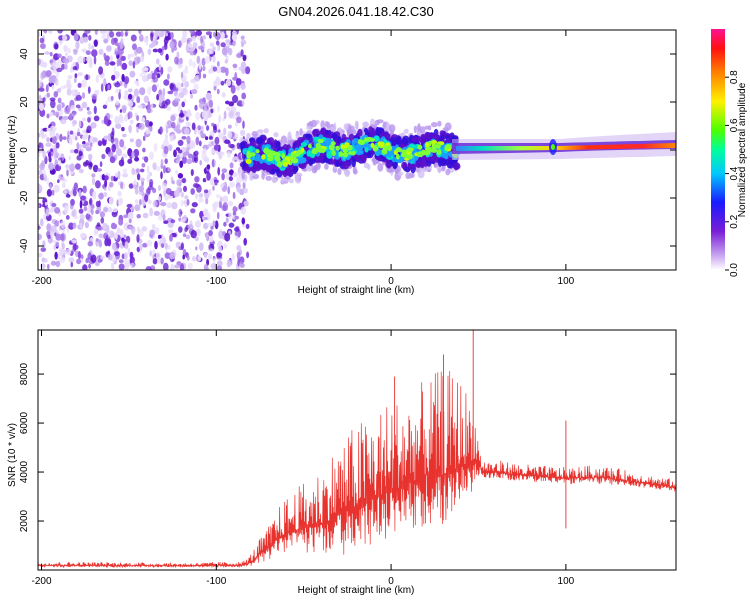 The image size is (750, 600). I want to click on colorbar-tick-label: 0.8, so click(734, 77).